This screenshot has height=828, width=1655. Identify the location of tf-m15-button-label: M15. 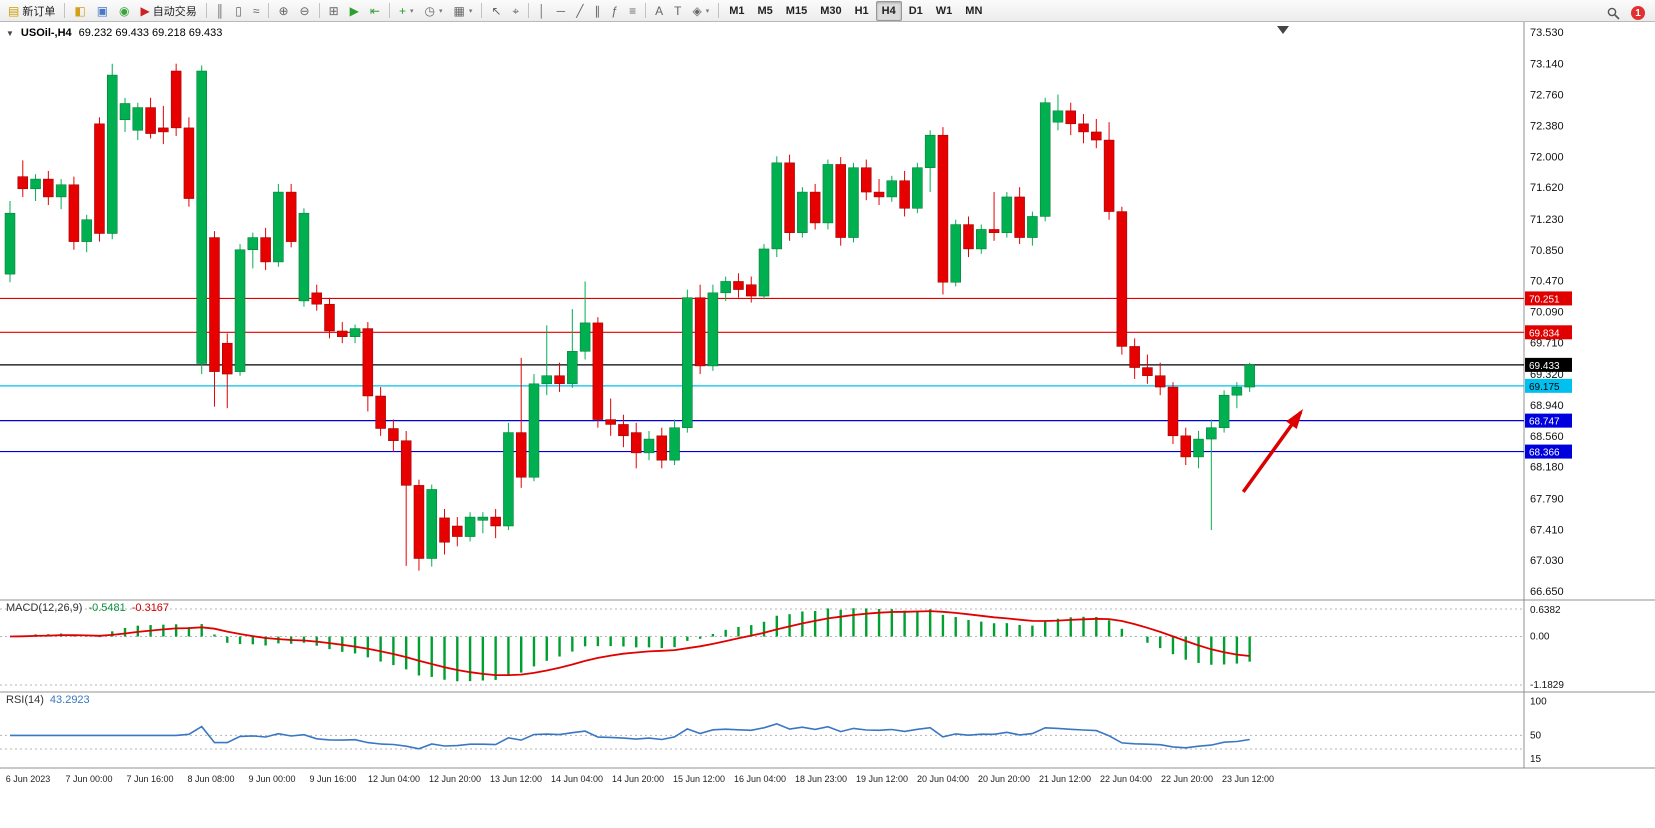
(796, 10).